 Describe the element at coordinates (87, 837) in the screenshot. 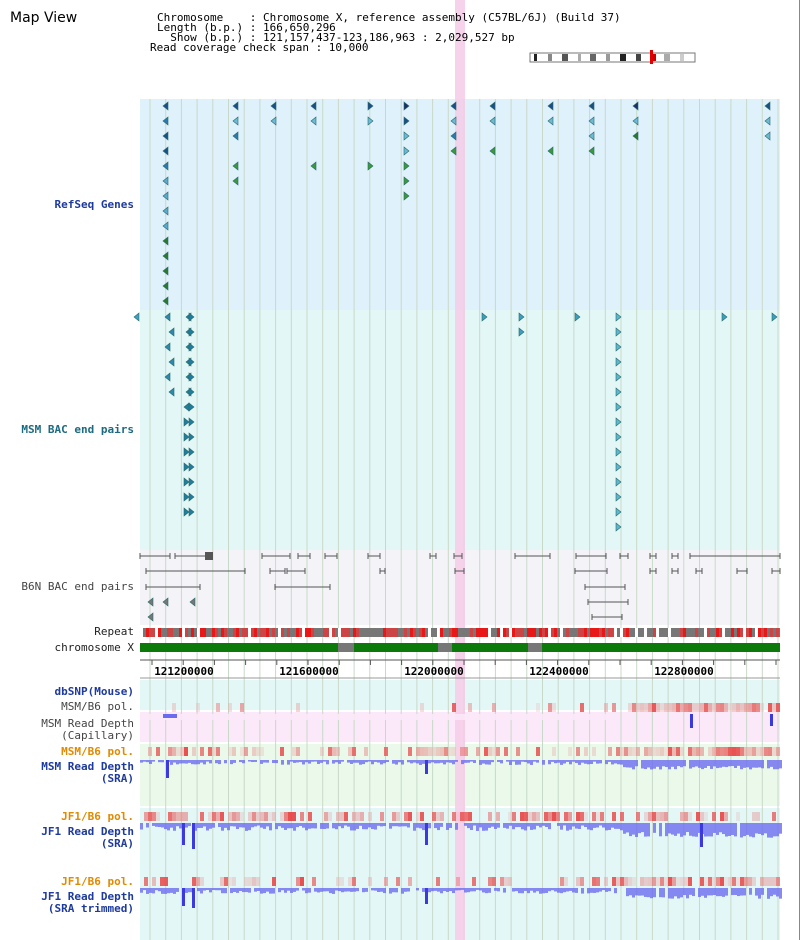

I see `track-label-jf1-depth-sra: JF1 Read Depth (SRA)` at that location.